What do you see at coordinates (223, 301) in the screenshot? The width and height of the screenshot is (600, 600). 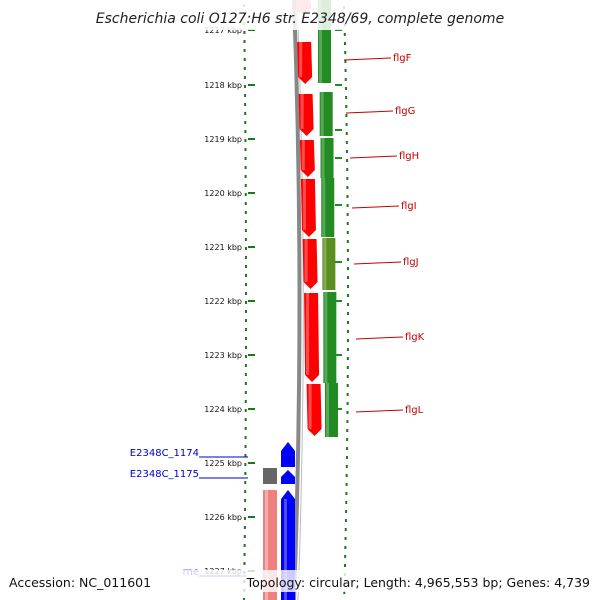 I see `ruler-label: 1222 kbp` at bounding box center [223, 301].